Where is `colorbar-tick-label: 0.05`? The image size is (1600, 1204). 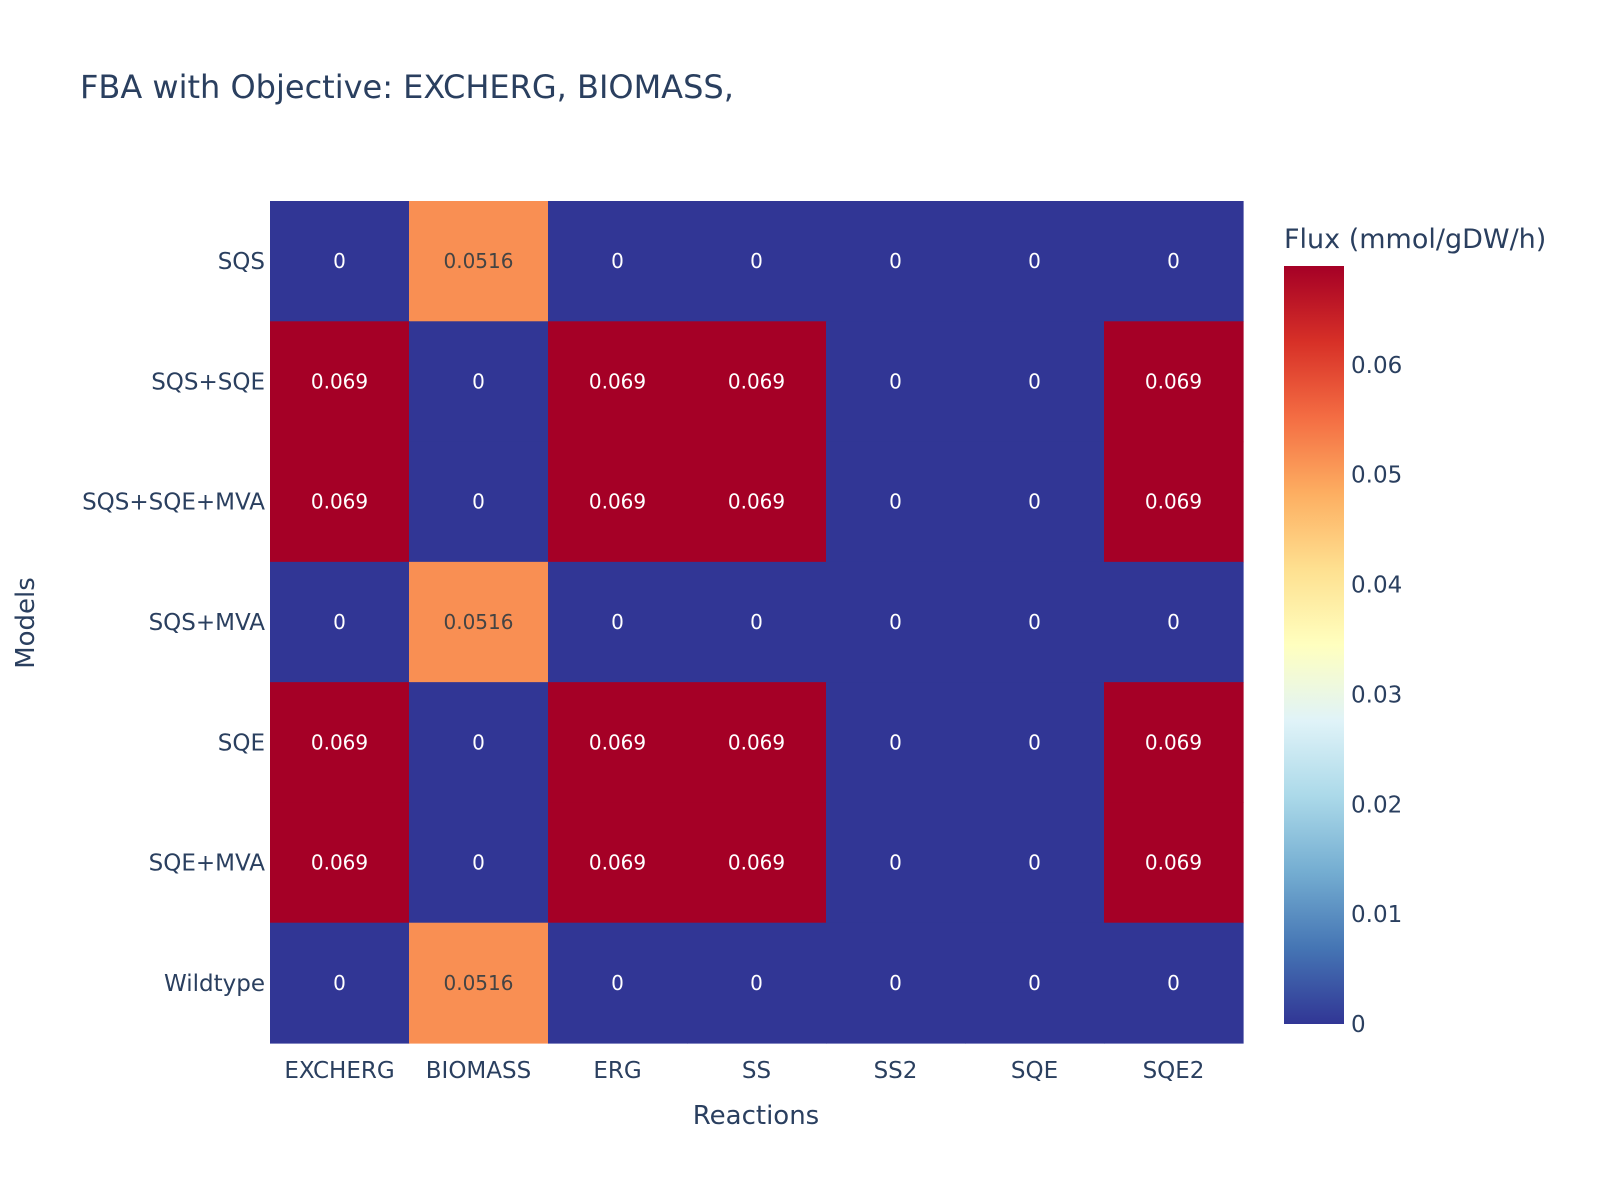 colorbar-tick-label: 0.05 is located at coordinates (1376, 476).